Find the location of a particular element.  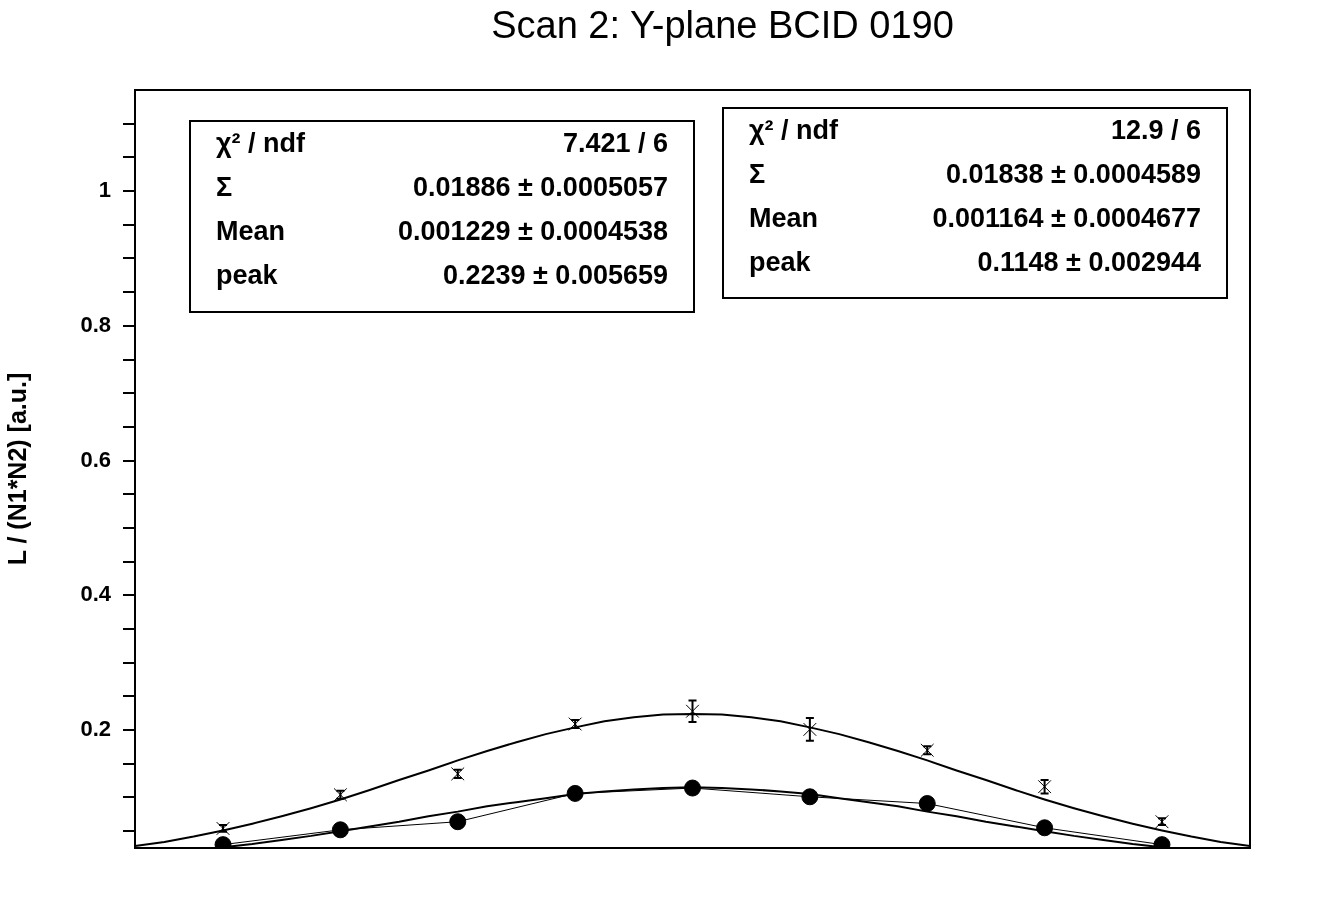

y-tick-label: 0.4 is located at coordinates (96, 594).